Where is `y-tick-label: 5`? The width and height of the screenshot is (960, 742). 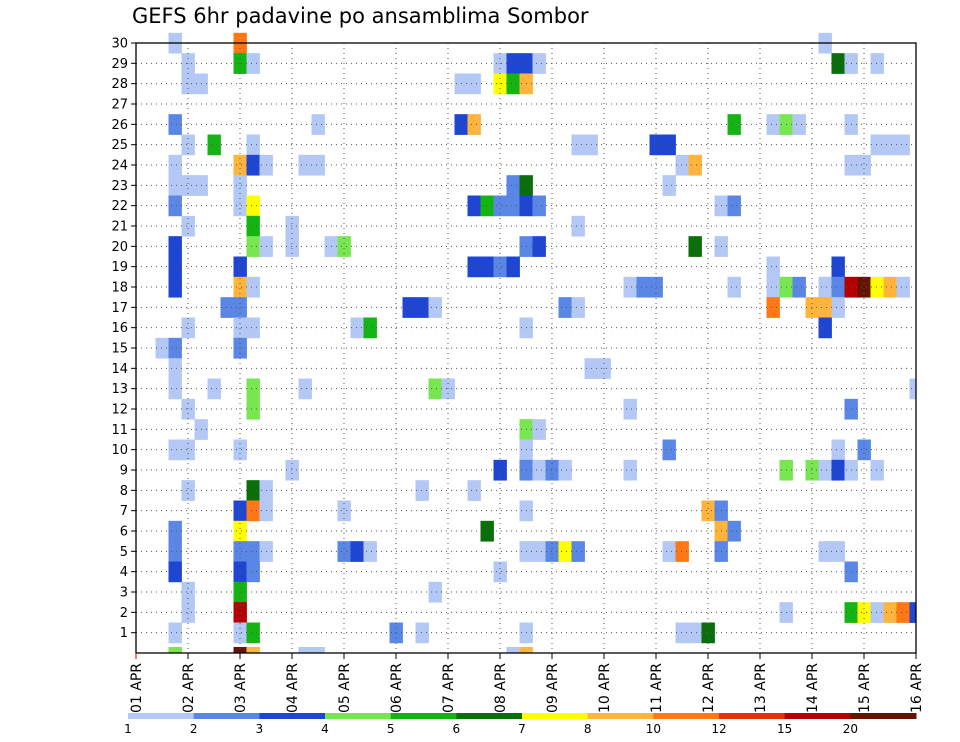
y-tick-label: 5 is located at coordinates (124, 552).